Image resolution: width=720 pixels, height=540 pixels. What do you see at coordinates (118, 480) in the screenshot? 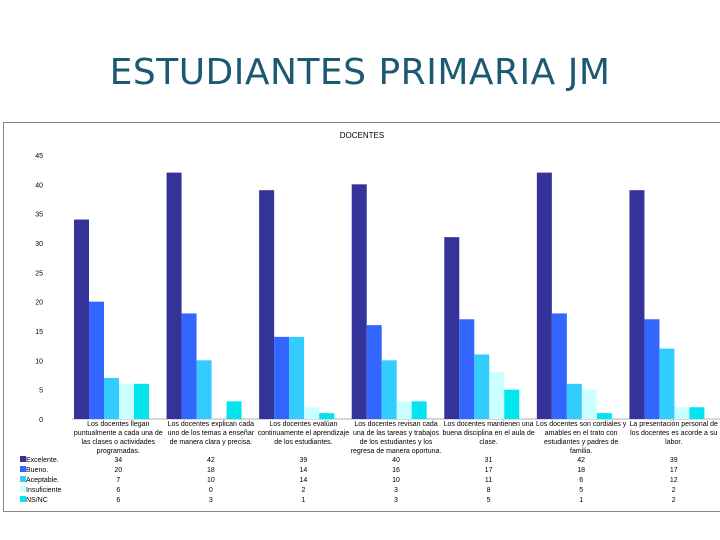
I see `data-value-label: 7` at bounding box center [118, 480].